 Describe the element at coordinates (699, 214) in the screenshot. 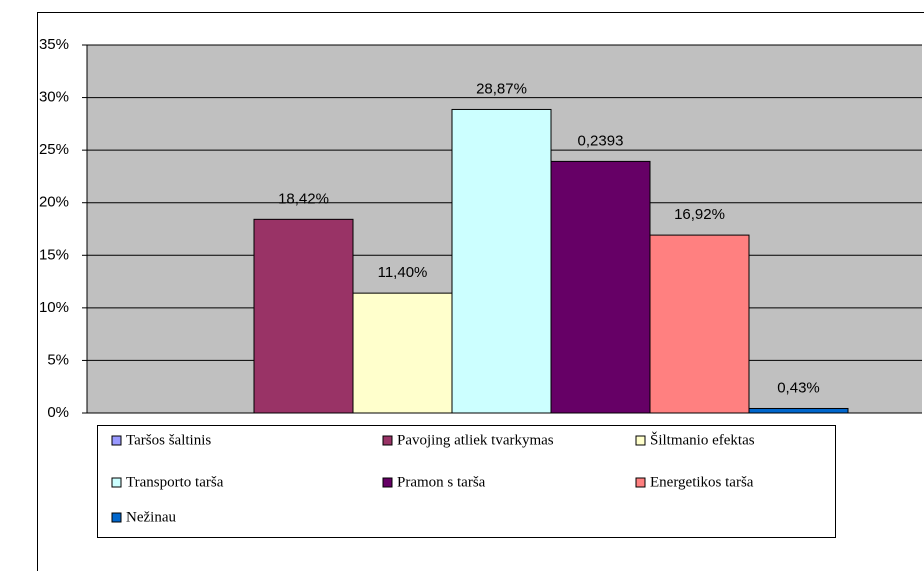

I see `data-label: 16,92%` at that location.